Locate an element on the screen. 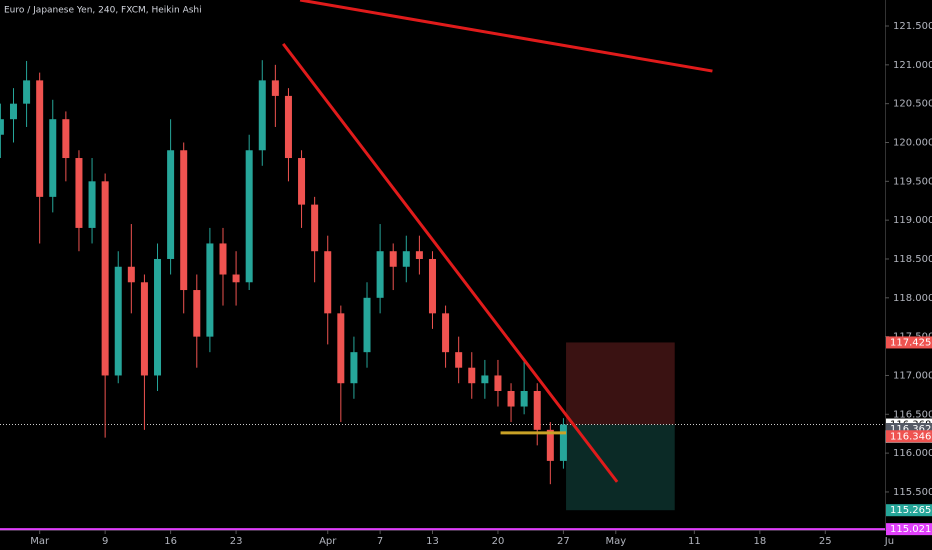 The height and width of the screenshot is (550, 932). price-tag-label: 116.346 is located at coordinates (910, 436).